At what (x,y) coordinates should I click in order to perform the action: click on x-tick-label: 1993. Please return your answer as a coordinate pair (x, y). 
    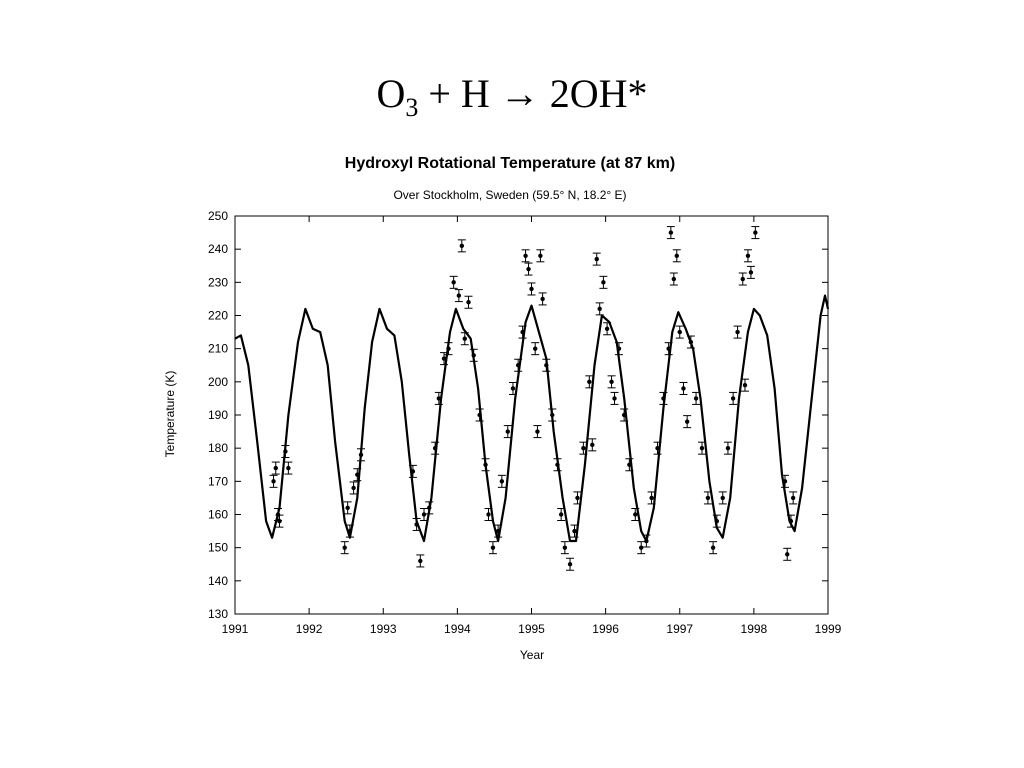
    Looking at the image, I should click on (383, 629).